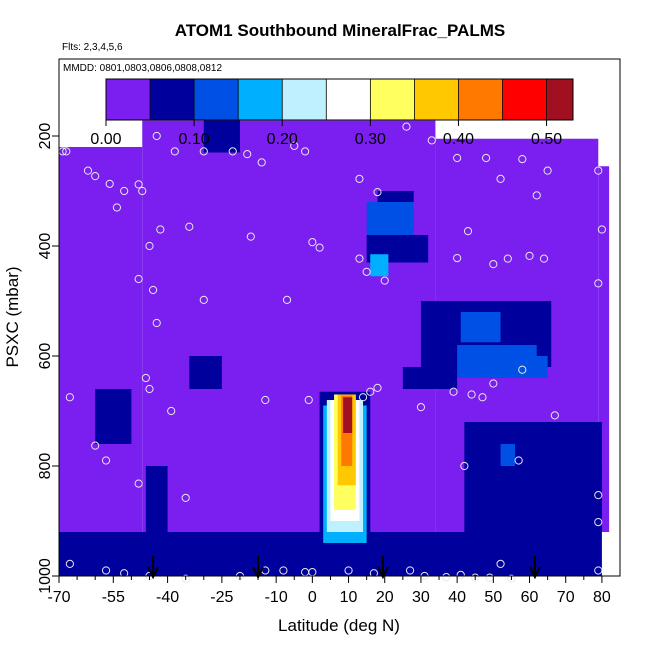 The height and width of the screenshot is (650, 650). I want to click on flight-marker-arrow, so click(535, 568).